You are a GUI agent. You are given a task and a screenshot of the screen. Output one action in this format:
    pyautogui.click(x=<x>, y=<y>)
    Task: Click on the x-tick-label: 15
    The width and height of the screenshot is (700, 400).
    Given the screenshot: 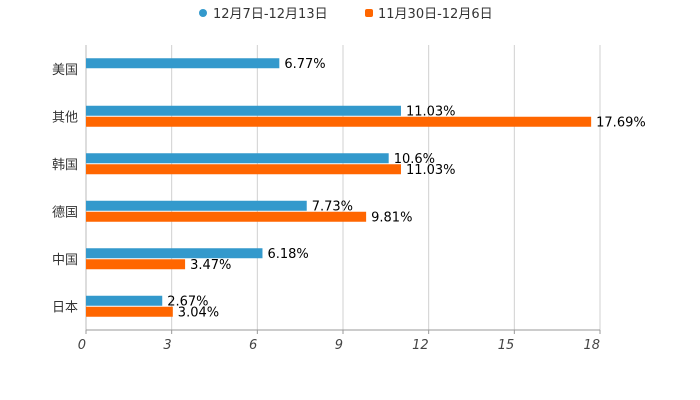 What is the action you would take?
    pyautogui.click(x=506, y=345)
    